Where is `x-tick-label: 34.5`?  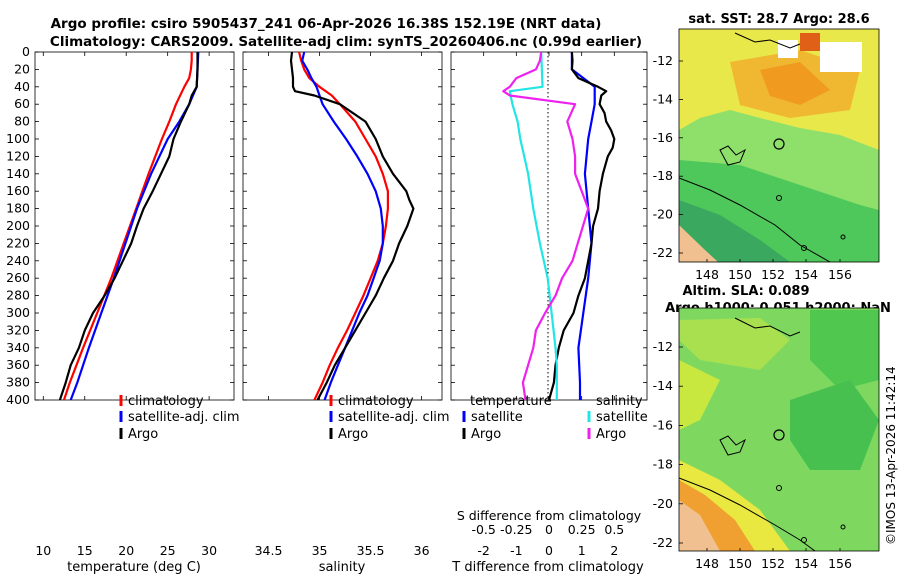 x-tick-label: 34.5 is located at coordinates (269, 550).